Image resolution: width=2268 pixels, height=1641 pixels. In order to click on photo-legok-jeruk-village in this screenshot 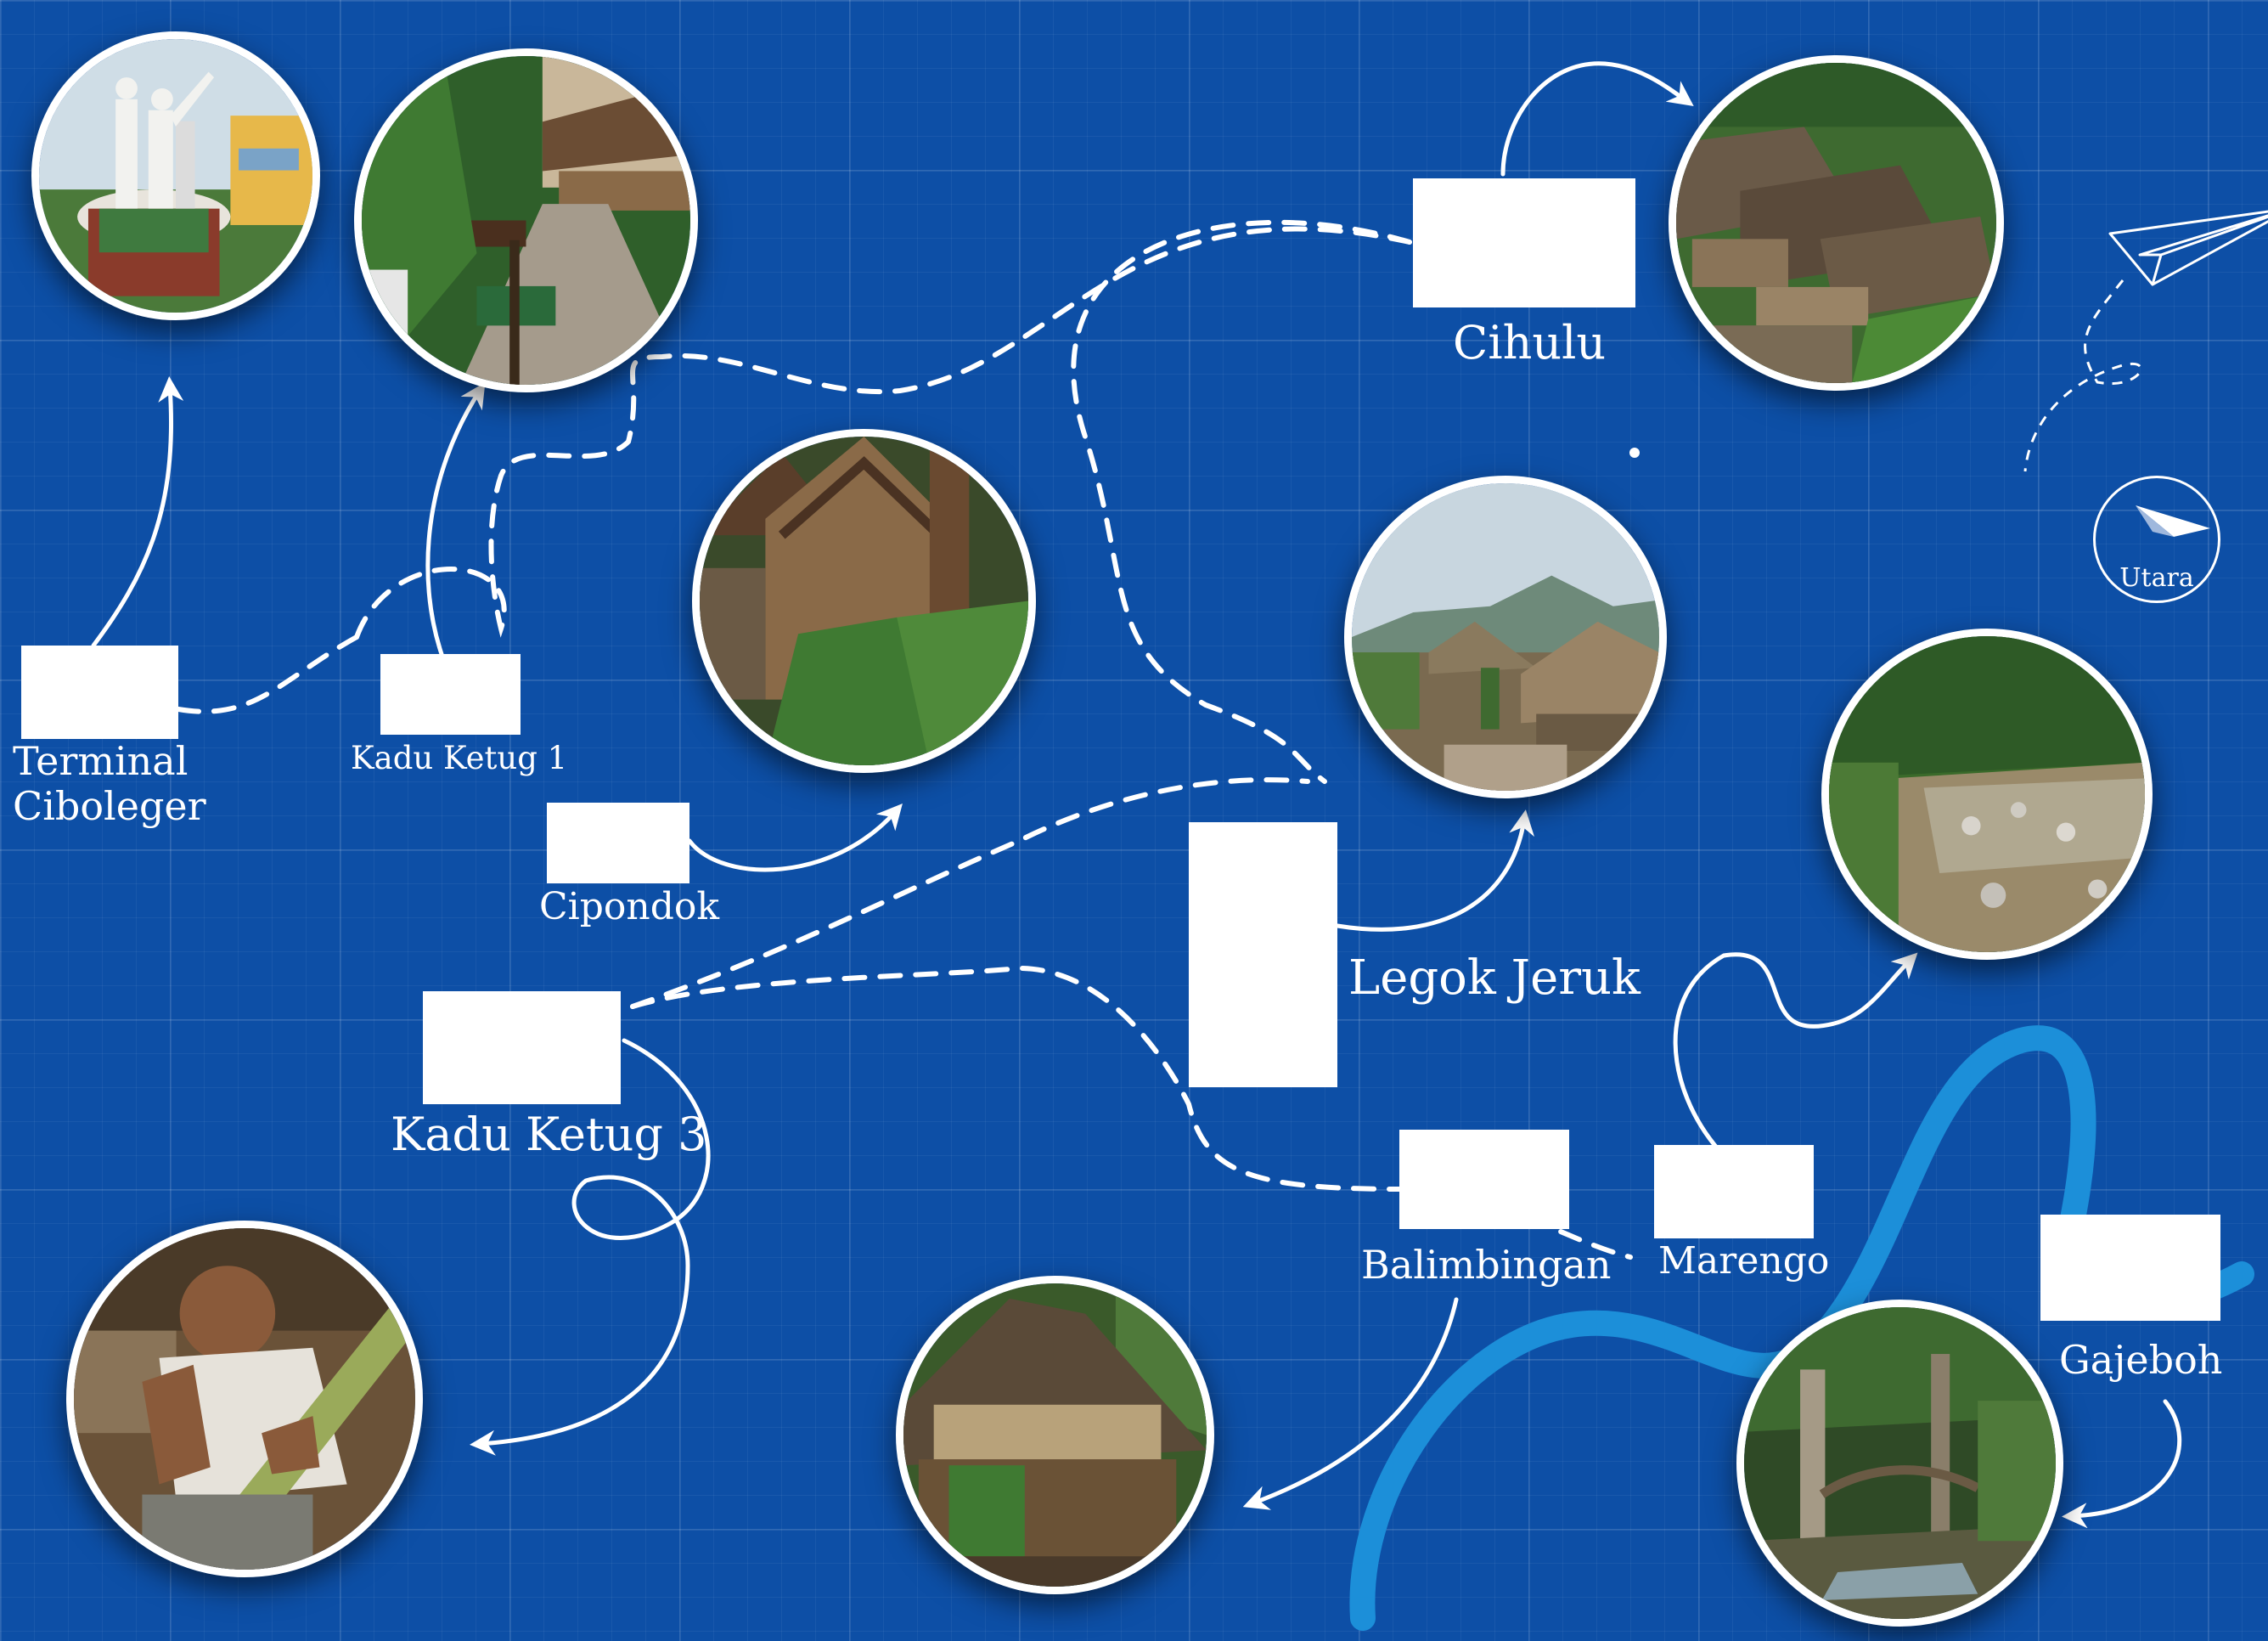, I will do `click(1505, 637)`.